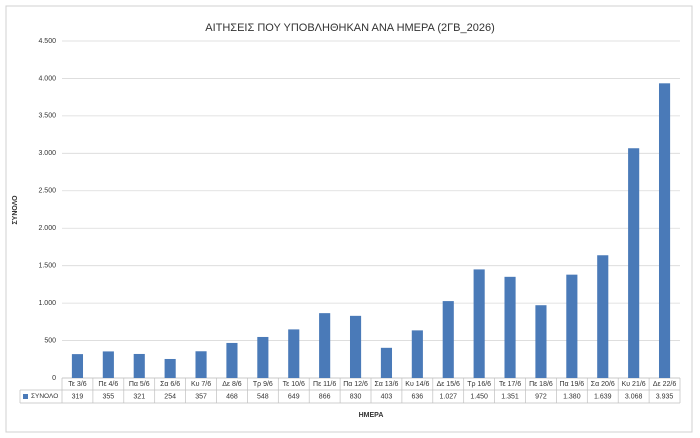 This screenshot has height=438, width=700. Describe the element at coordinates (25, 396) in the screenshot. I see `legend-key` at that location.